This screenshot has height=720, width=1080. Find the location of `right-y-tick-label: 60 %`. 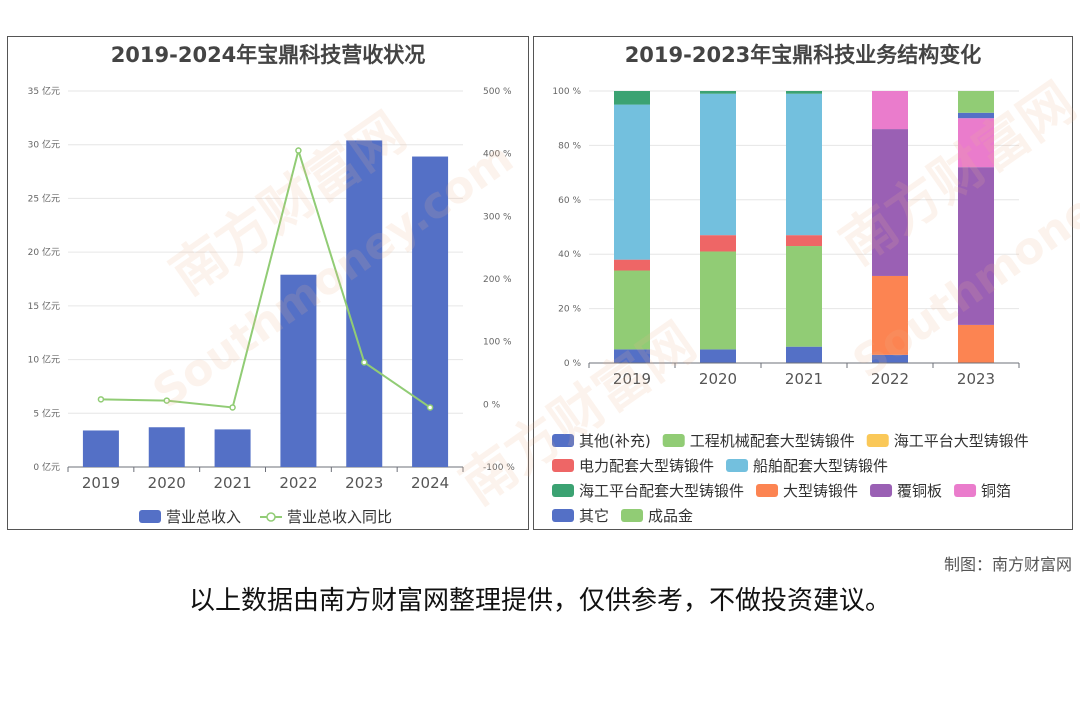

right-y-tick-label: 60 % is located at coordinates (569, 201).